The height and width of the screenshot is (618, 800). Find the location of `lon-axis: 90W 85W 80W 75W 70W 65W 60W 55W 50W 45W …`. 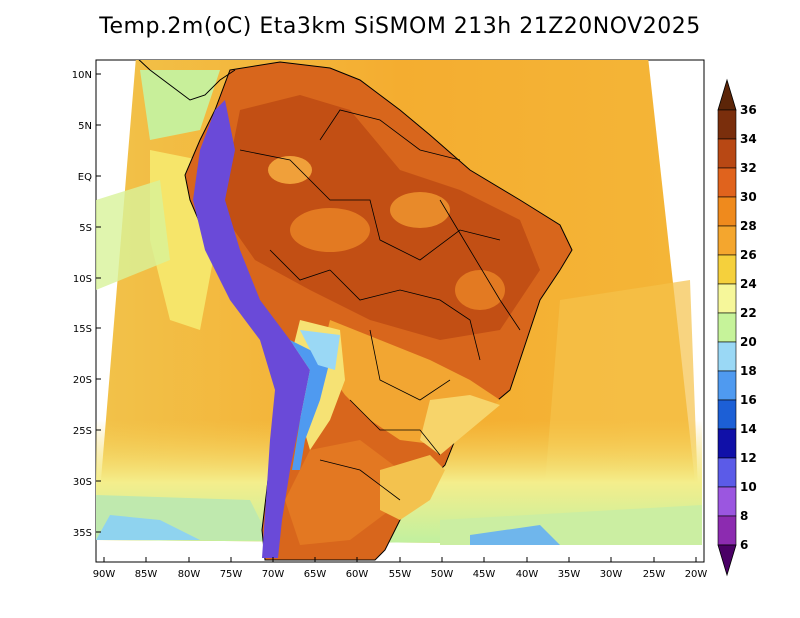

lon-axis: 90W 85W 80W 75W 70W 65W 60W 55W 50W 45W … is located at coordinates (400, 568).